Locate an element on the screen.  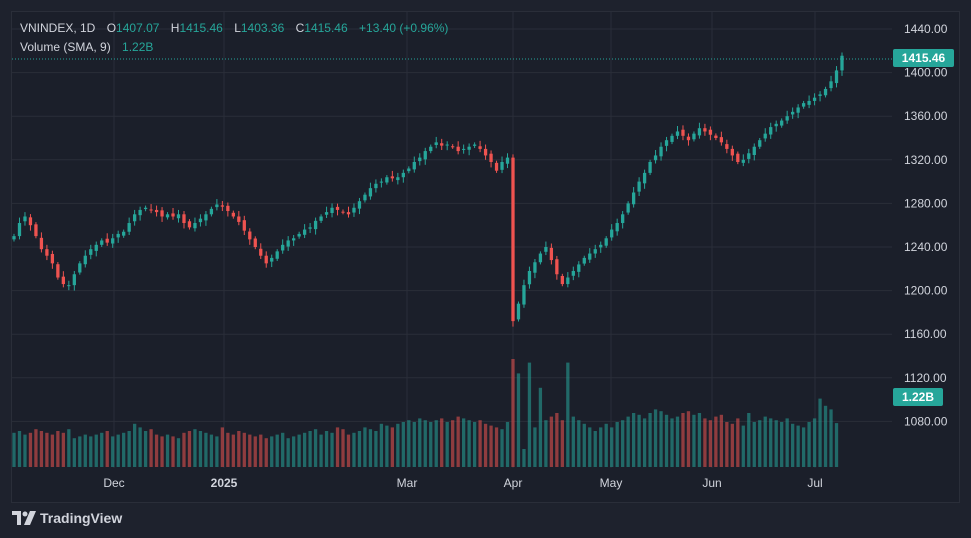
tradingview-brand: TradingView is located at coordinates (67, 518).